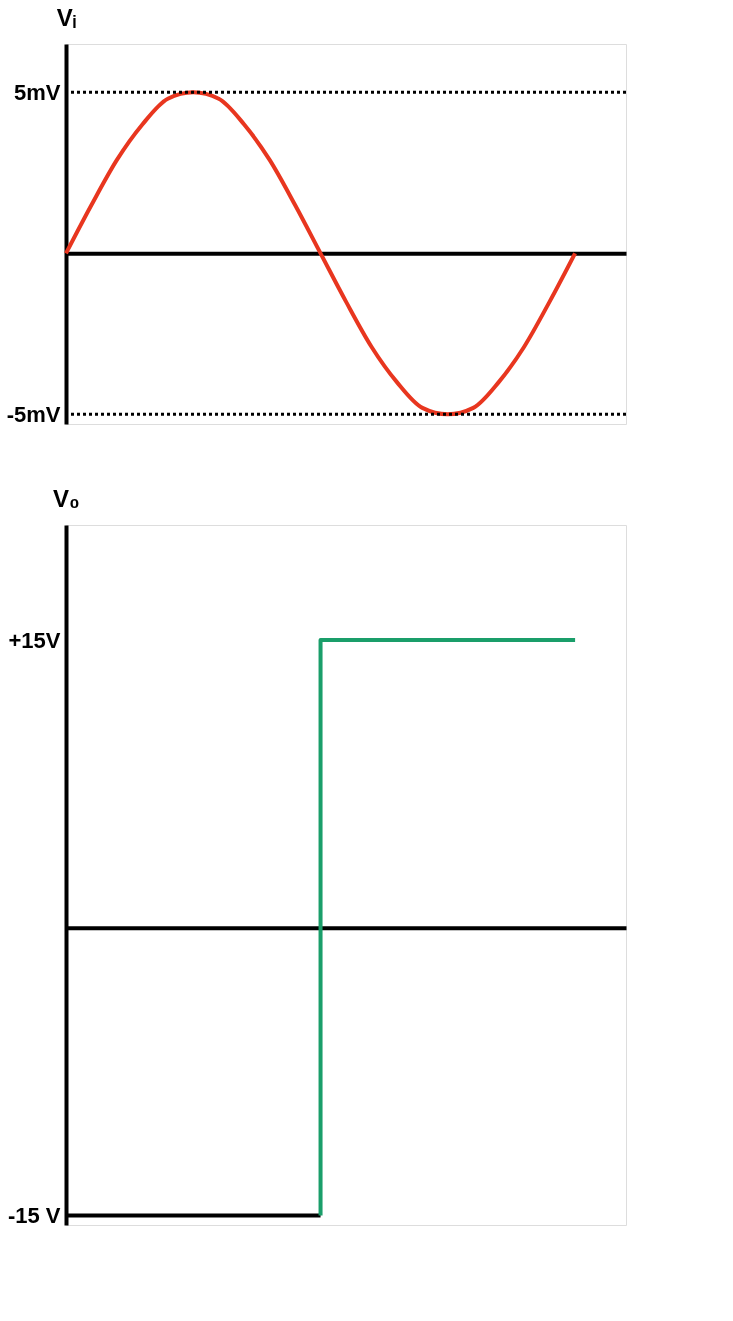 The image size is (733, 1321). What do you see at coordinates (66, 498) in the screenshot?
I see `y-axis-title: V₀` at bounding box center [66, 498].